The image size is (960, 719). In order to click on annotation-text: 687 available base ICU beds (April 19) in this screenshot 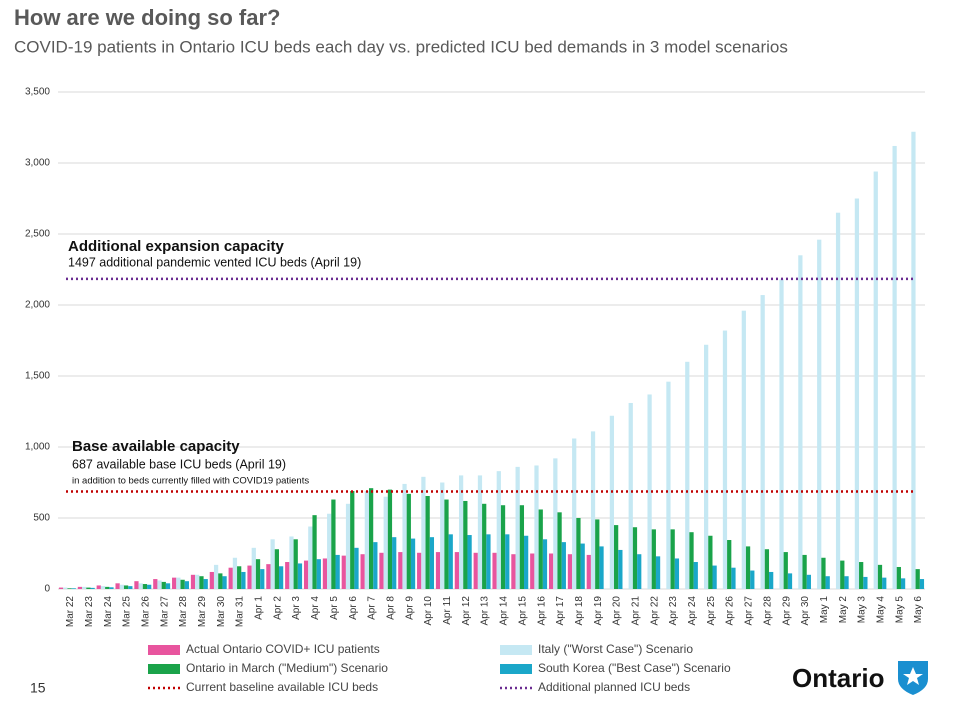, I will do `click(179, 464)`.